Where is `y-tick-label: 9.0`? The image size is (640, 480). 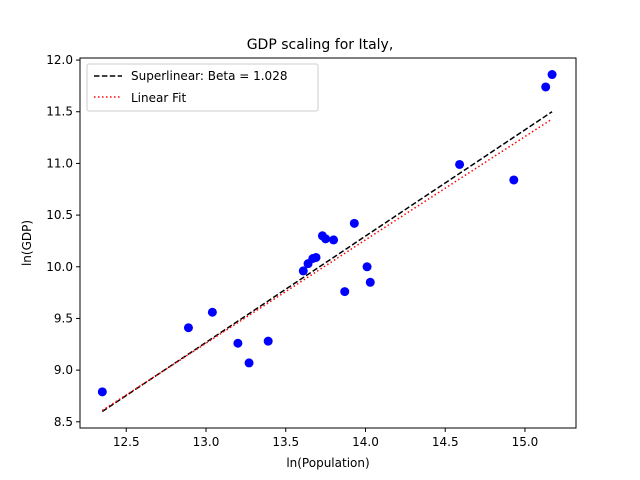
y-tick-label: 9.0 is located at coordinates (63, 370).